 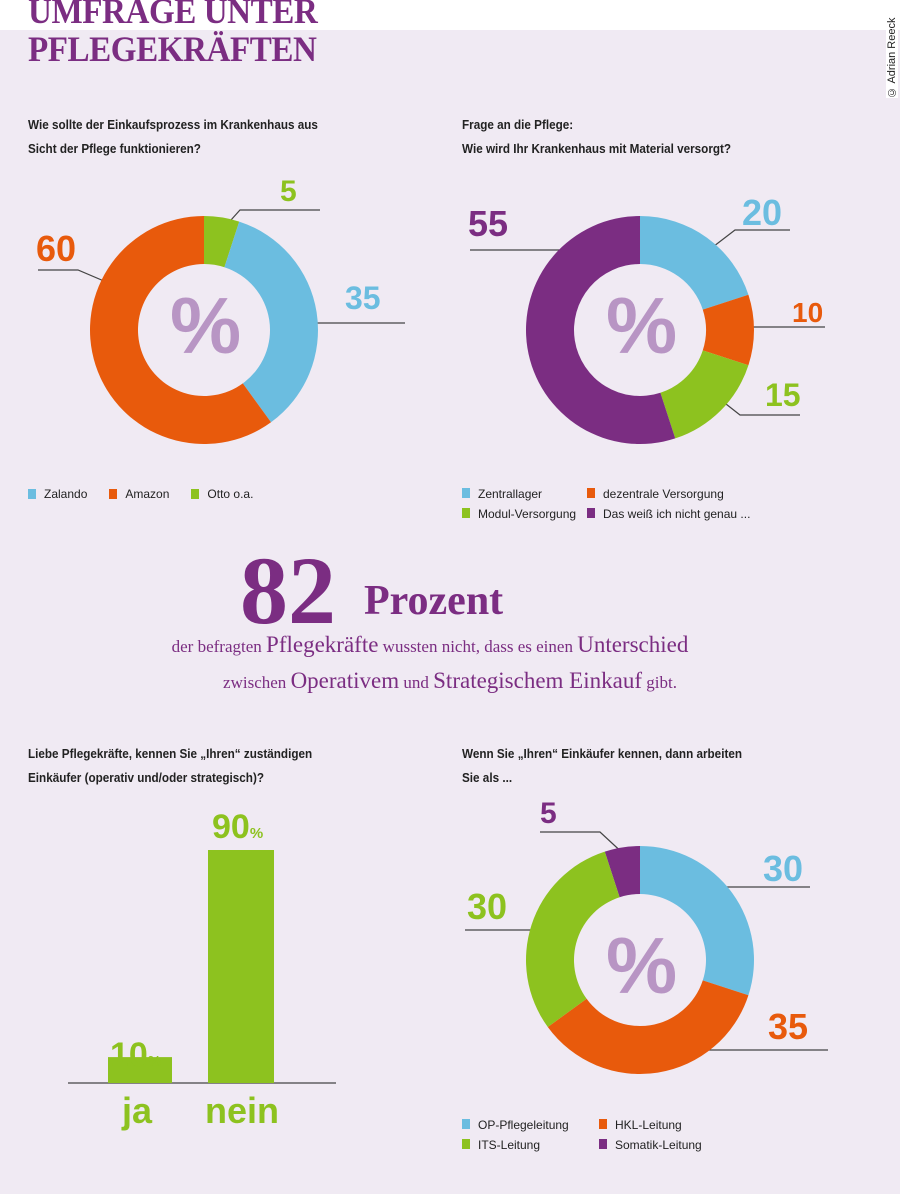 I want to click on legend-item: OP-Pflegeleitung, so click(x=530, y=1125).